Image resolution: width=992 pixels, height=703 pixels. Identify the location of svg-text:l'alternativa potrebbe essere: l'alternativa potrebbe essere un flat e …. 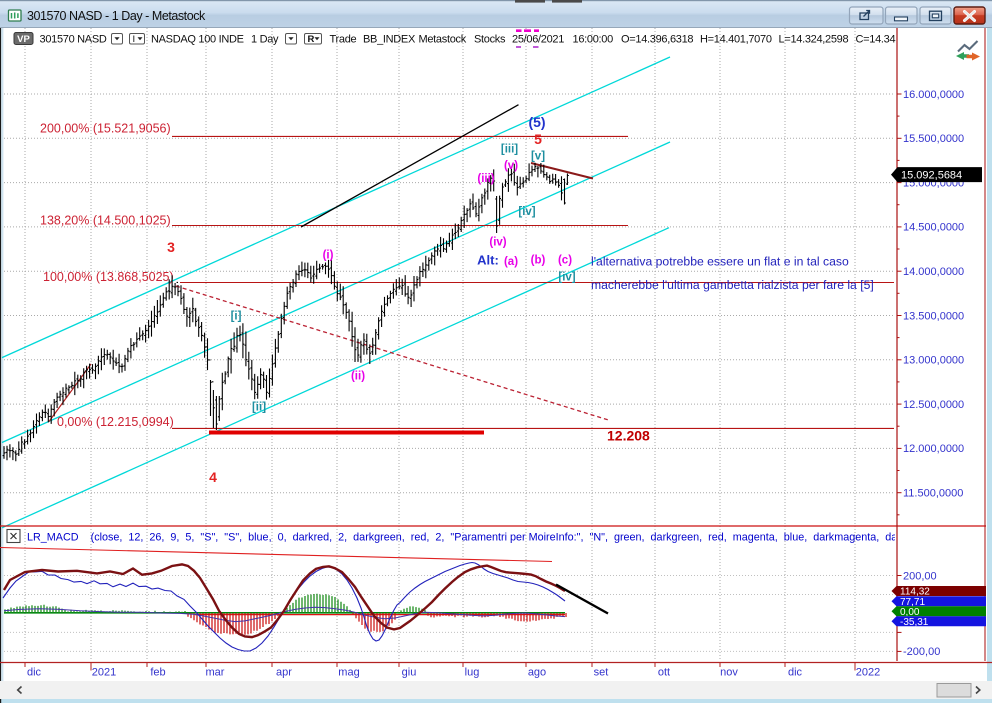
(720, 262).